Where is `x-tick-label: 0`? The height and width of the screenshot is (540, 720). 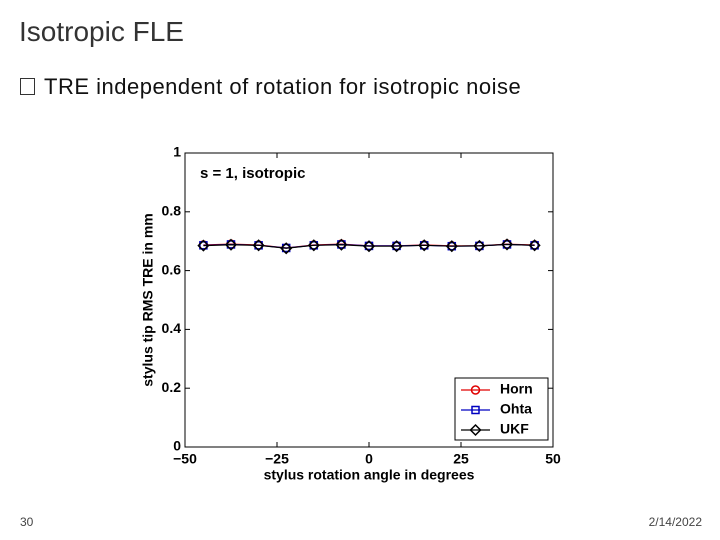
x-tick-label: 0 is located at coordinates (369, 459).